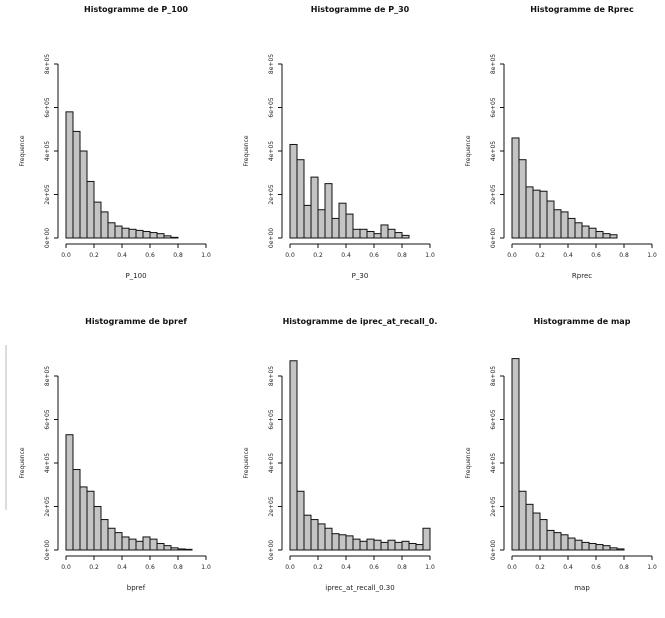 This screenshot has width=665, height=618. Describe the element at coordinates (582, 321) in the screenshot. I see `chart-title: Histogramme de map` at that location.